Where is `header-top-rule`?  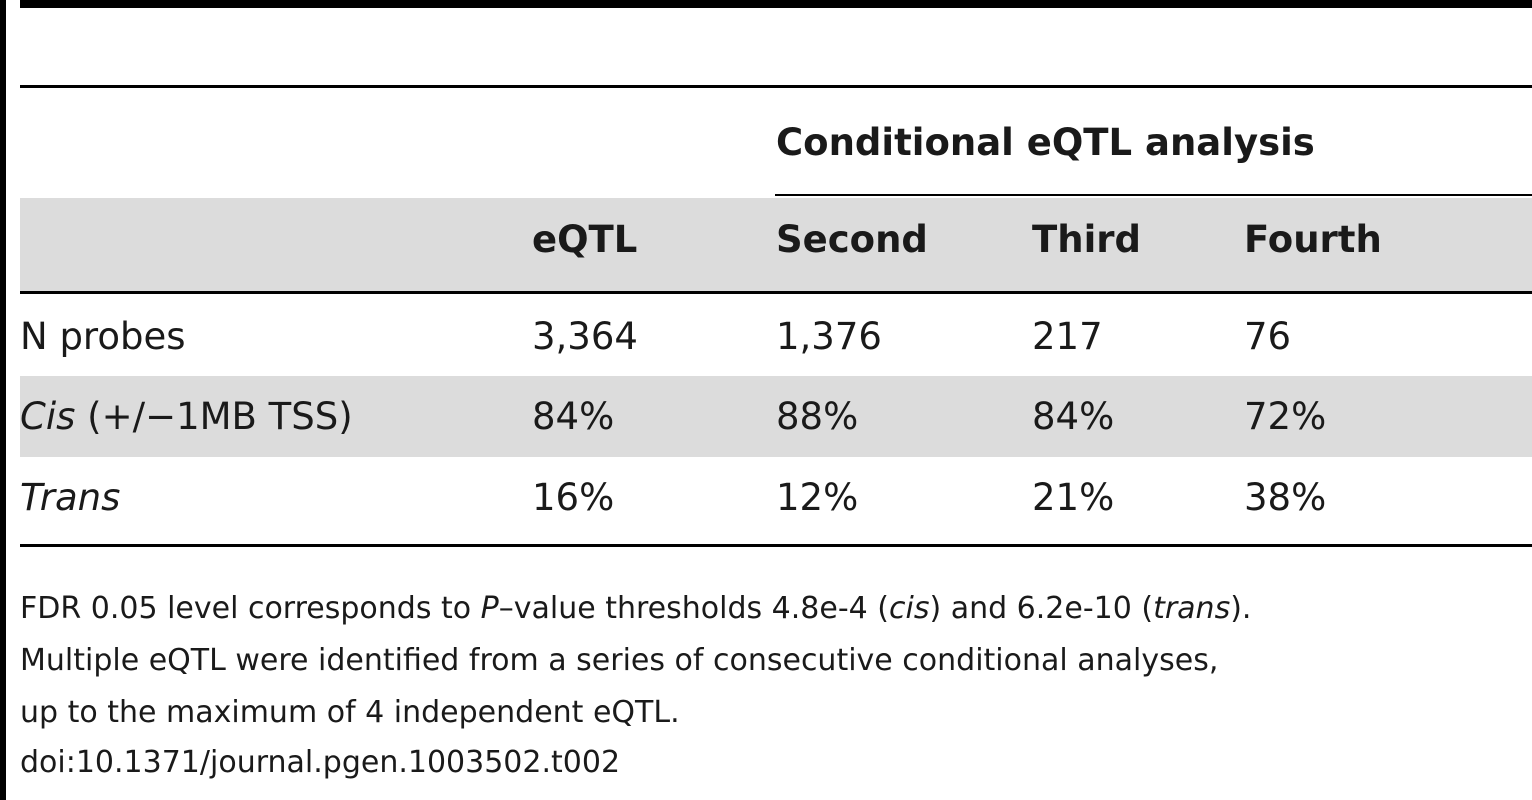
header-top-rule is located at coordinates (776, 86).